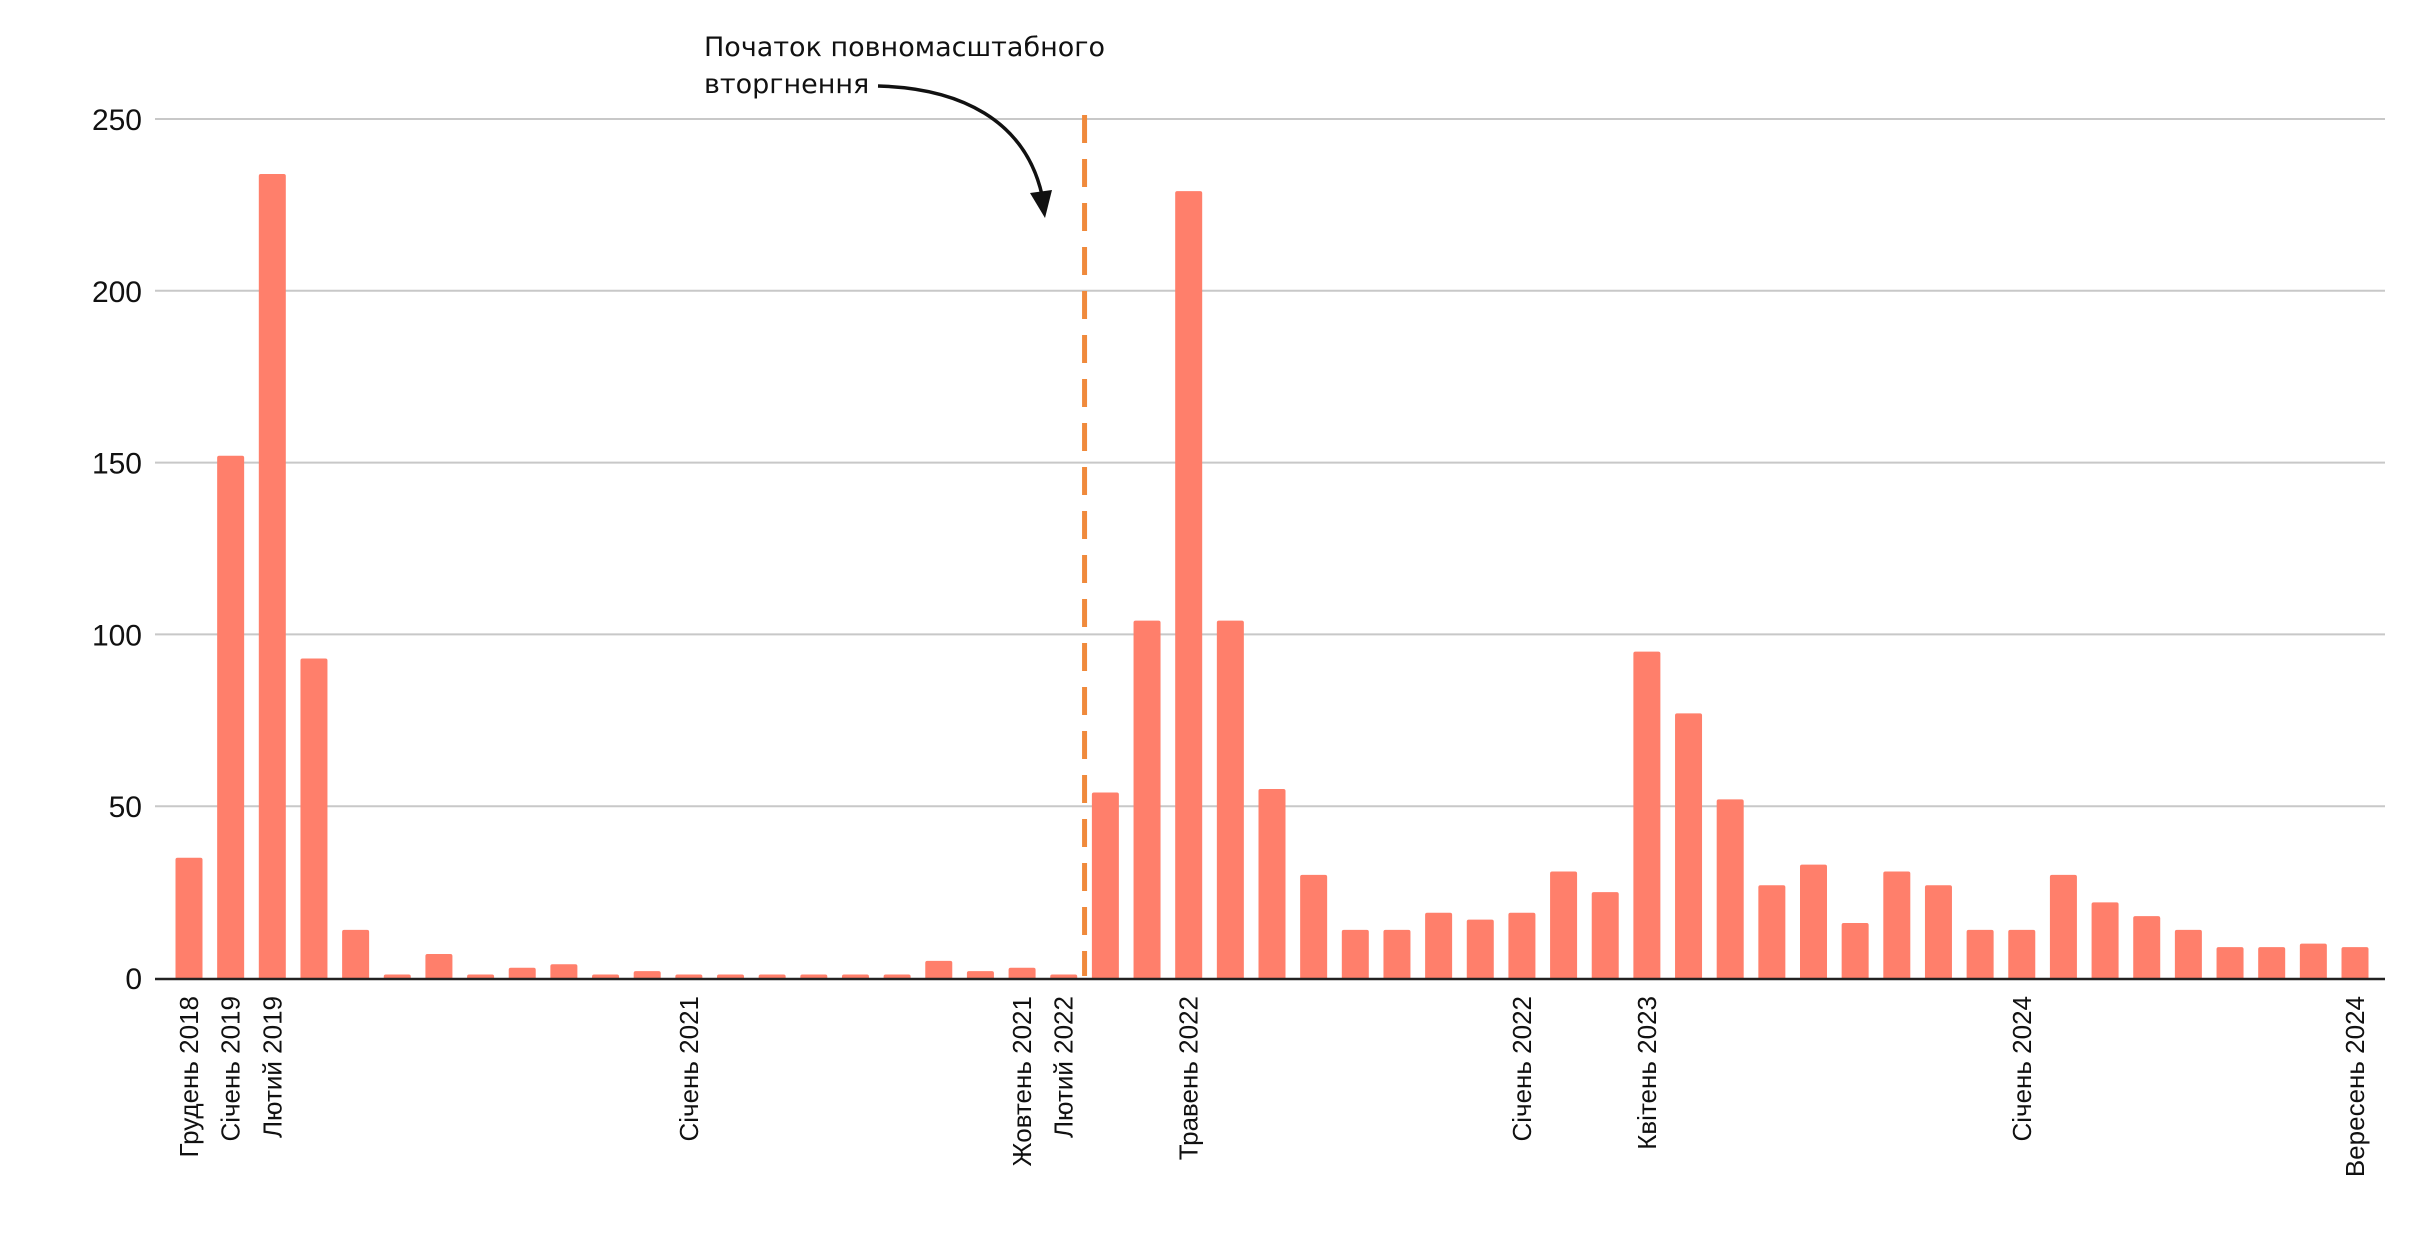 This screenshot has height=1256, width=2433. I want to click on x-tick-label: Грудень 2018, so click(189, 1077).